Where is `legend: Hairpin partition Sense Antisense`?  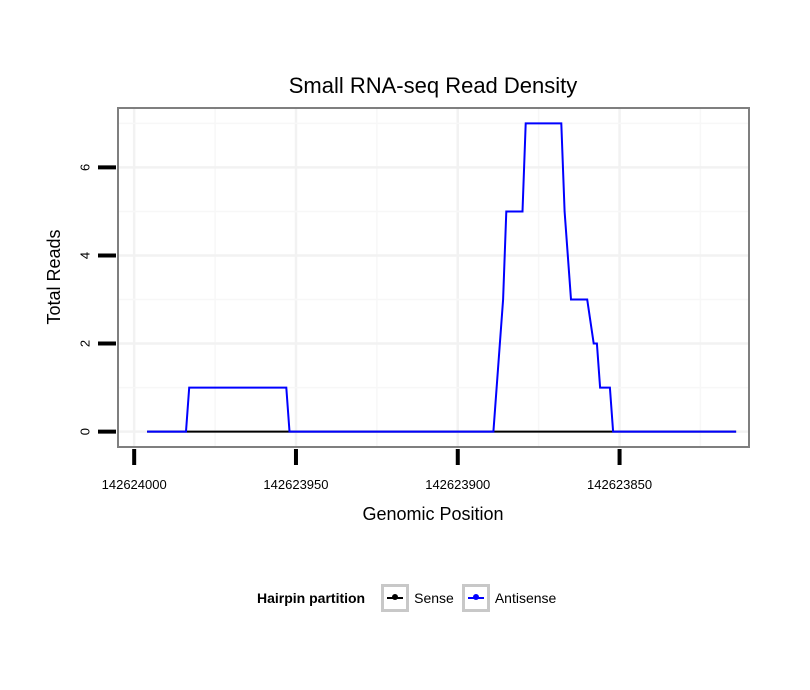
legend: Hairpin partition Sense Antisense is located at coordinates (410, 598).